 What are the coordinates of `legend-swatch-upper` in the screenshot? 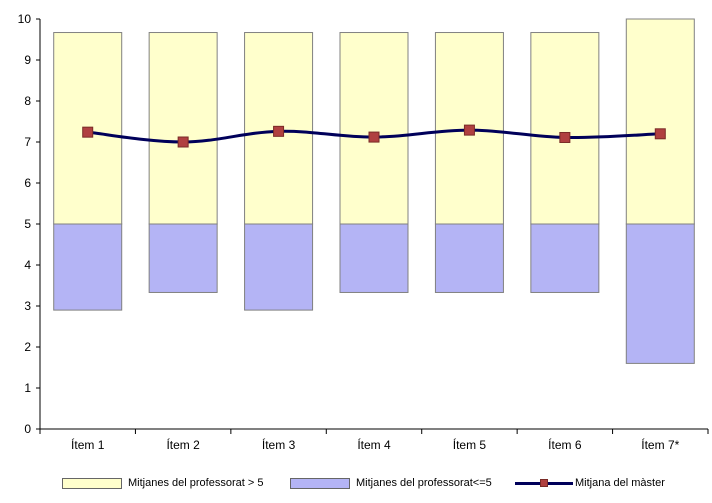 It's located at (92, 483).